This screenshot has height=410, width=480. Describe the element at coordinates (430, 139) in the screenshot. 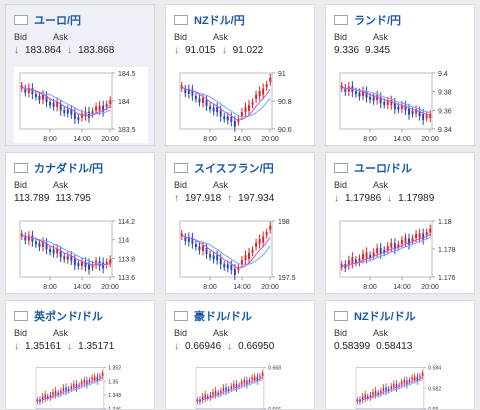

I see `x-tick-label: 20:00` at that location.